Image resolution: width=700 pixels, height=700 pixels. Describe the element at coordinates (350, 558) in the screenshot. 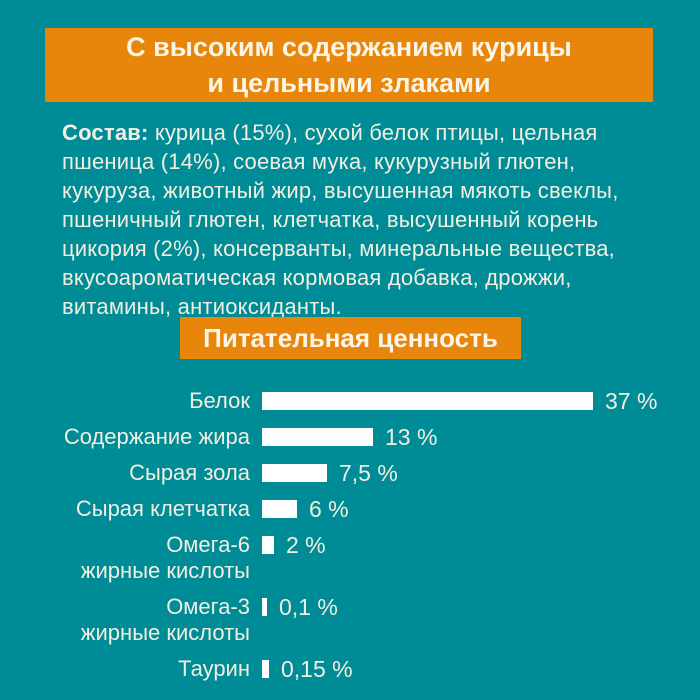

I see `chart-row: Омега-6 жирные кислоты 2 %` at that location.